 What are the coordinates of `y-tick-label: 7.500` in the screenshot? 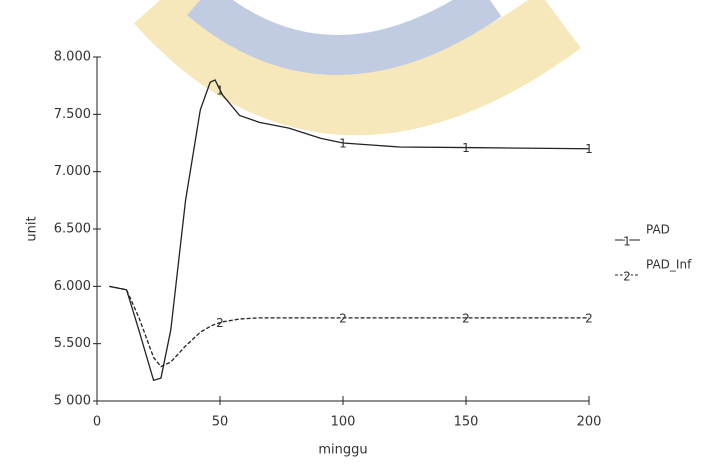 It's located at (72, 114).